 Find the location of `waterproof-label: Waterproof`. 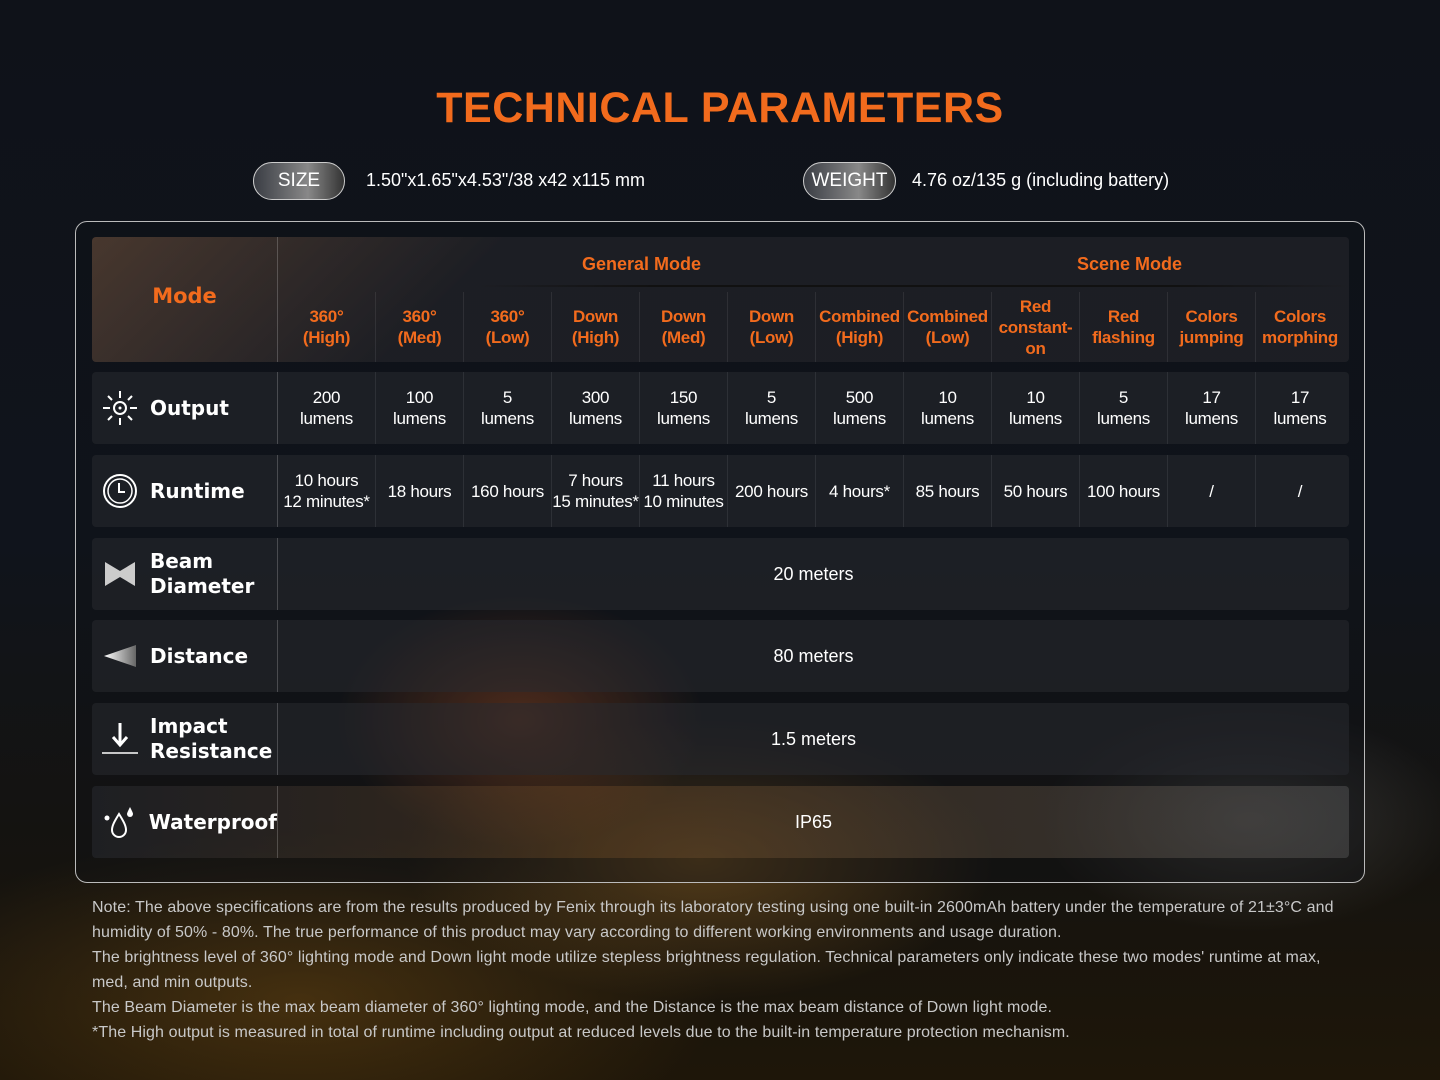

waterproof-label: Waterproof is located at coordinates (185, 822).